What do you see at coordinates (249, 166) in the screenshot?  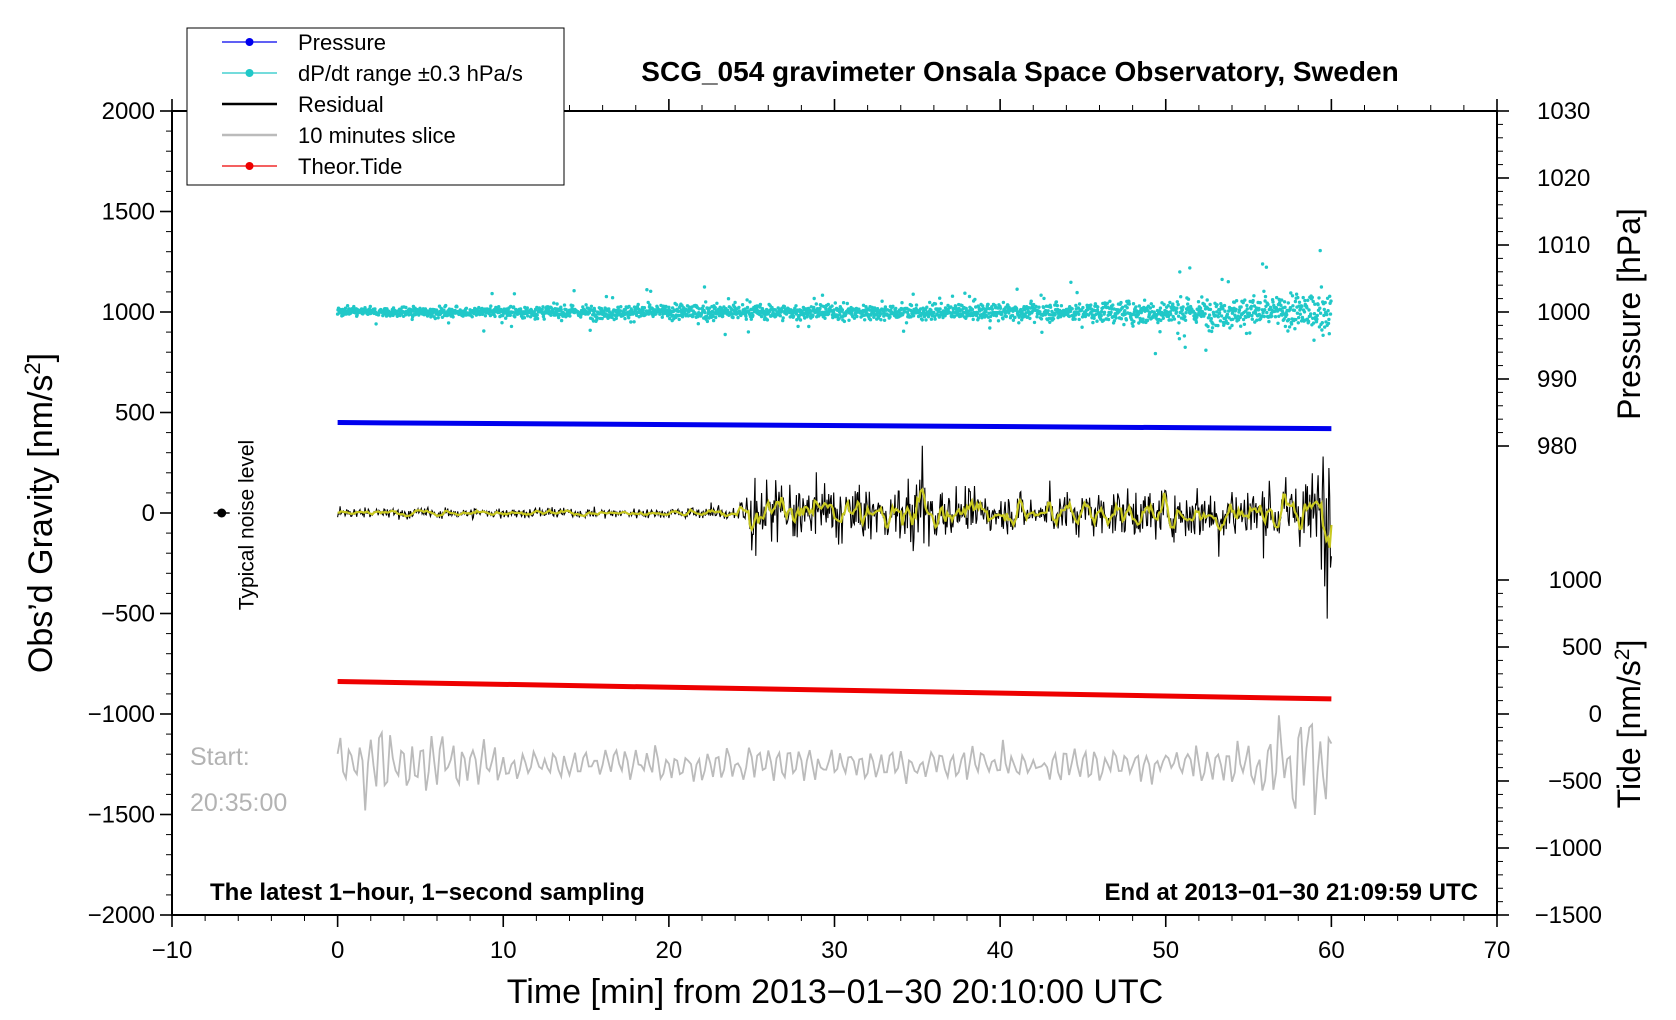 I see `legend-swatch-dot` at bounding box center [249, 166].